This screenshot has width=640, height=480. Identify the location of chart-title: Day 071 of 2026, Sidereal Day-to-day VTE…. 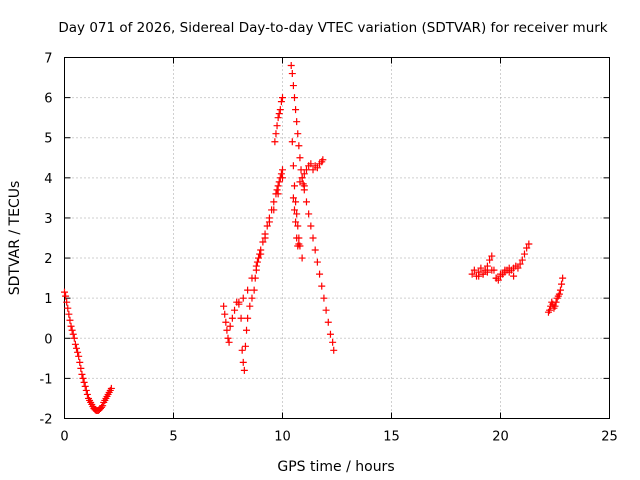
(332, 28).